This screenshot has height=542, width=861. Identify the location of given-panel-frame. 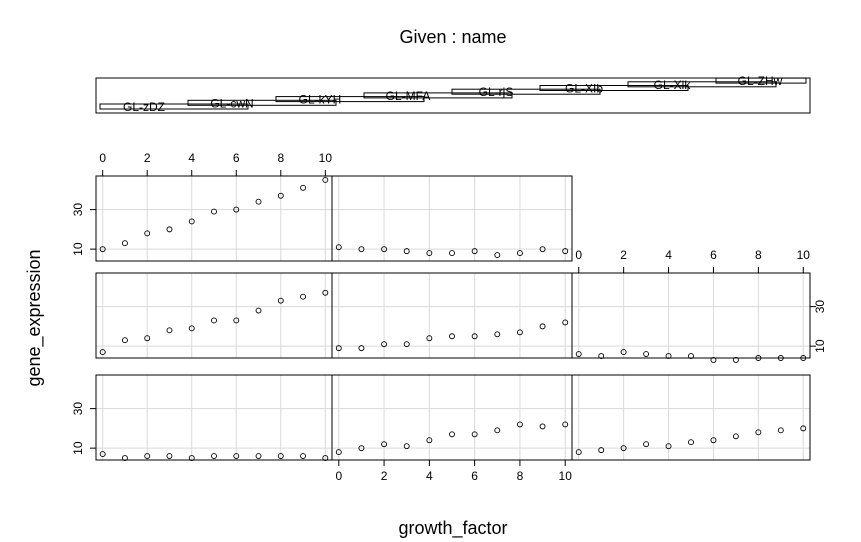
(453, 95).